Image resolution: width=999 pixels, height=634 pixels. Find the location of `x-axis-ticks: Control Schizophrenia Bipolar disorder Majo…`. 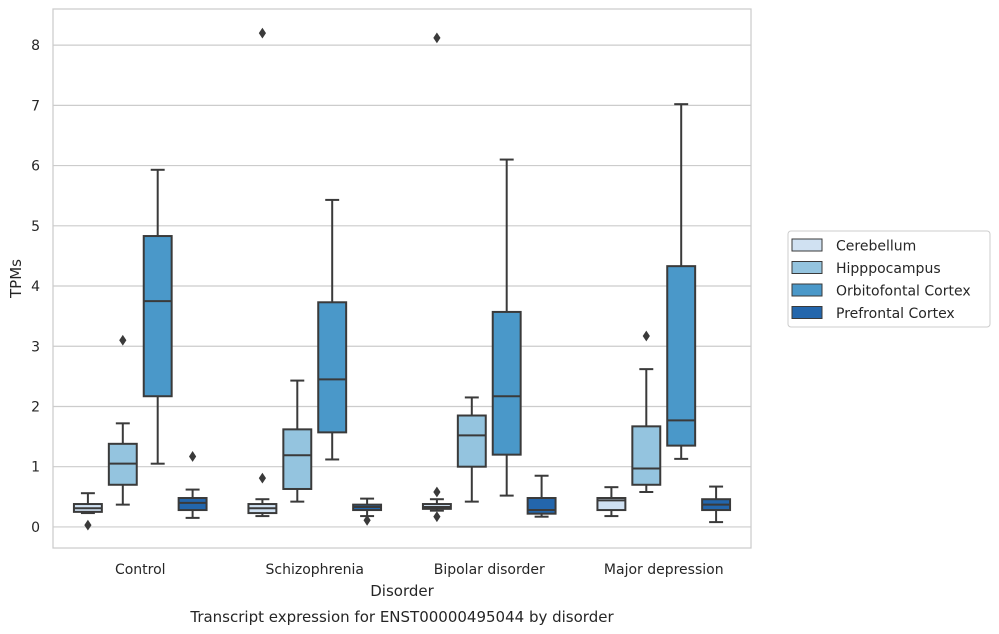

x-axis-ticks: Control Schizophrenia Bipolar disorder Majo… is located at coordinates (419, 570).